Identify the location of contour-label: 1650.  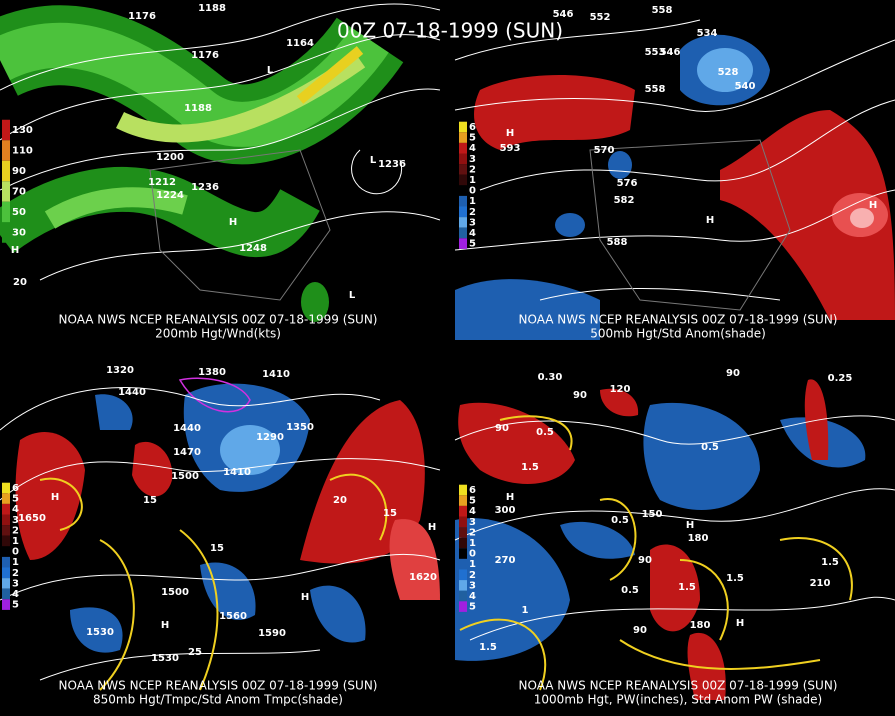
(32, 518).